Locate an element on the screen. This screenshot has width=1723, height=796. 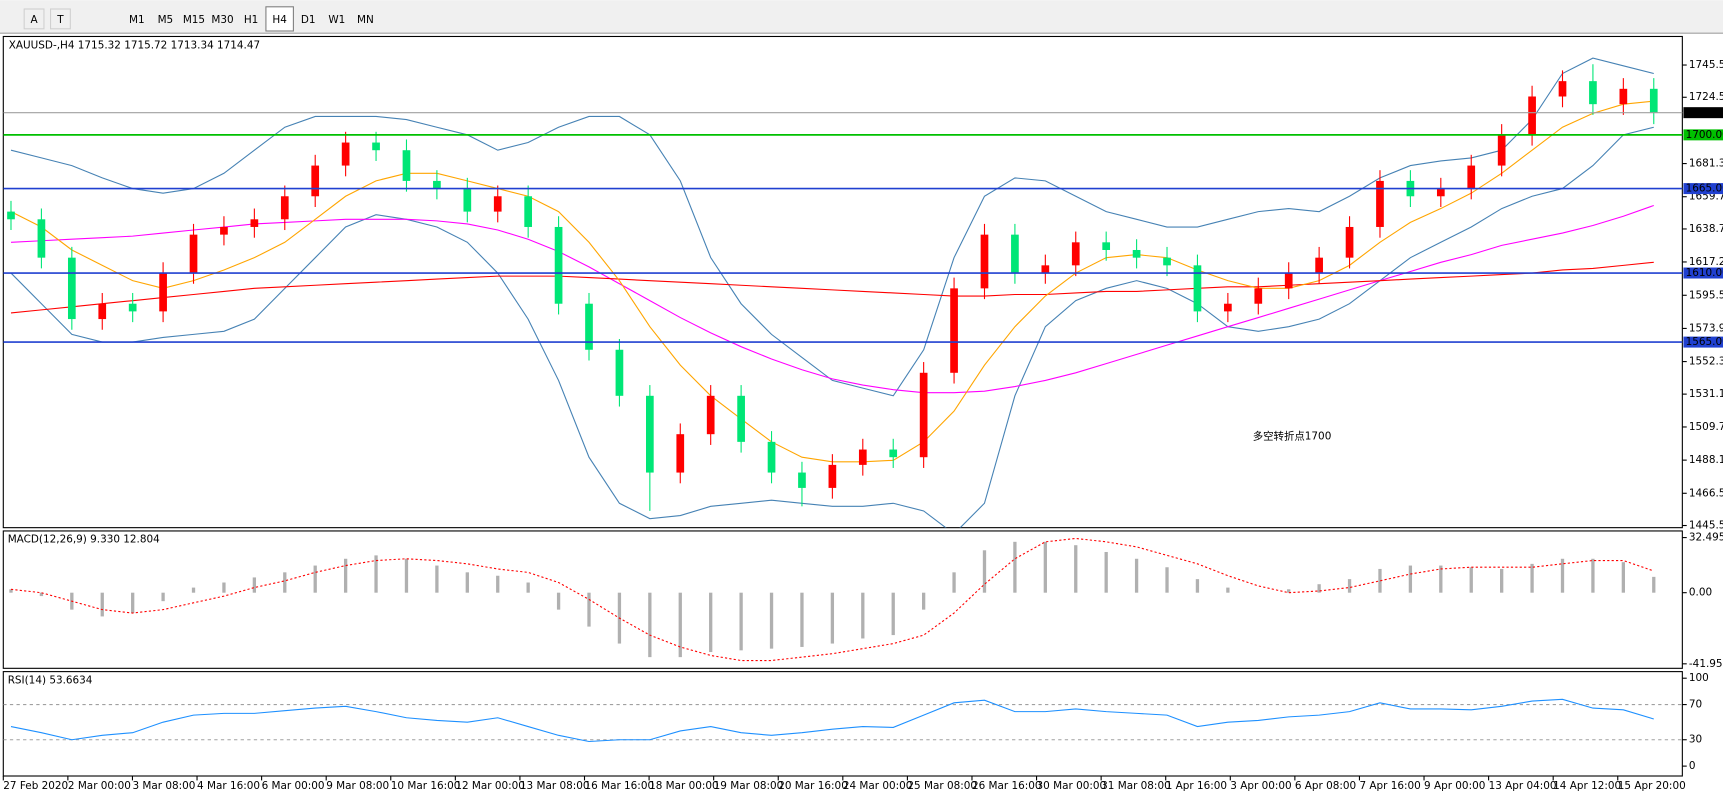
x-tick-label: 6 Apr 08:00 is located at coordinates (1325, 786).